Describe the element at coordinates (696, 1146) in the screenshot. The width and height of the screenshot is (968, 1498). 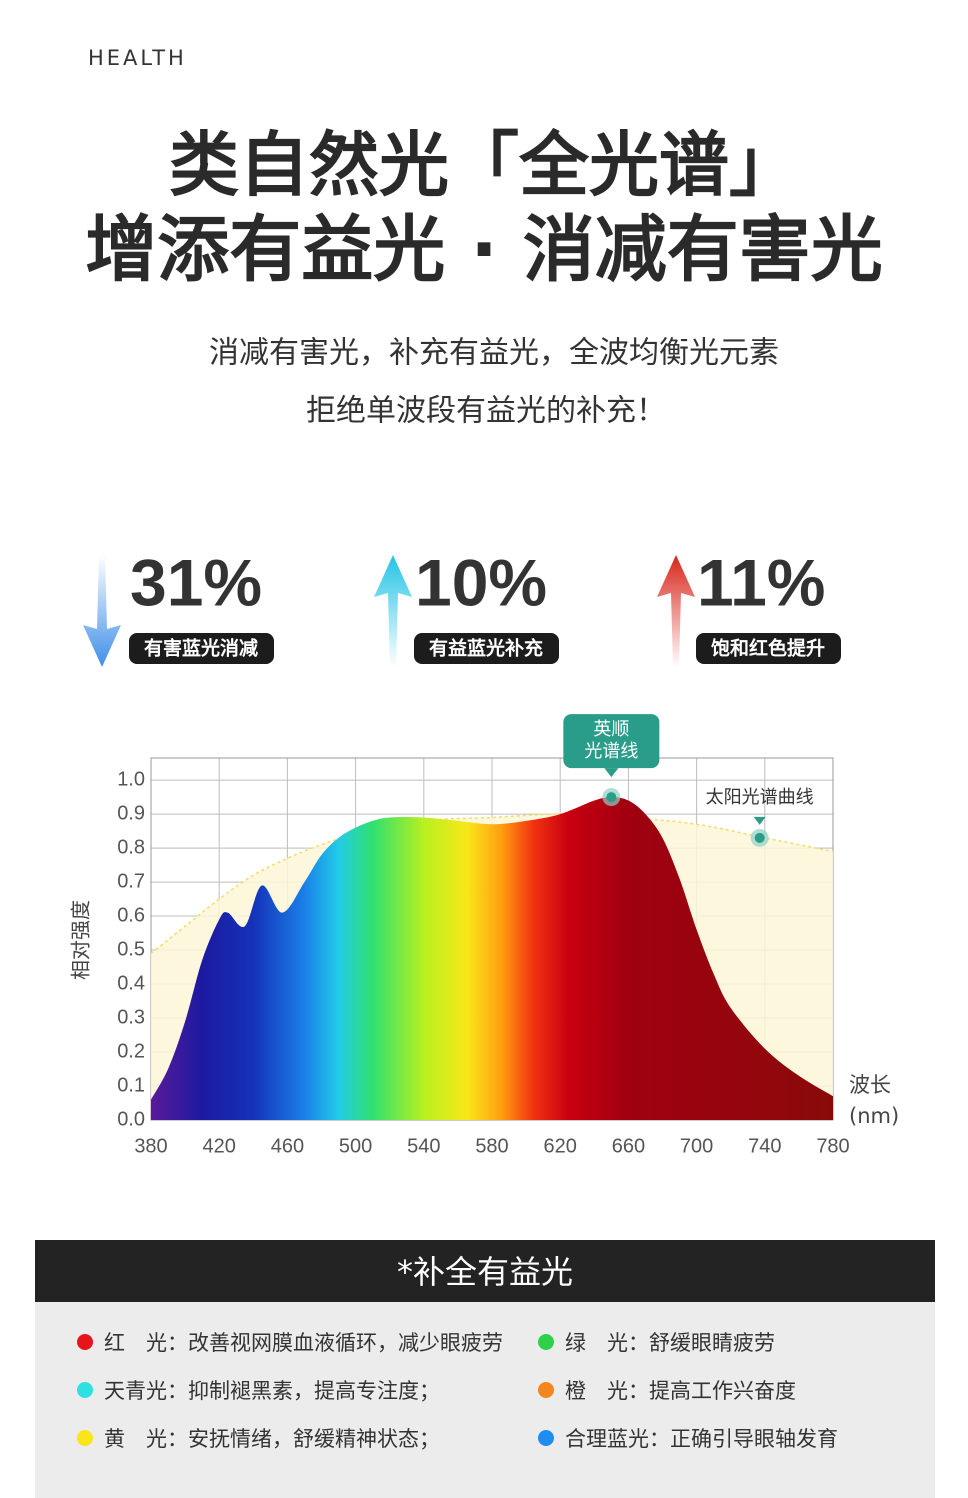
I see `x-tick-label: 700` at that location.